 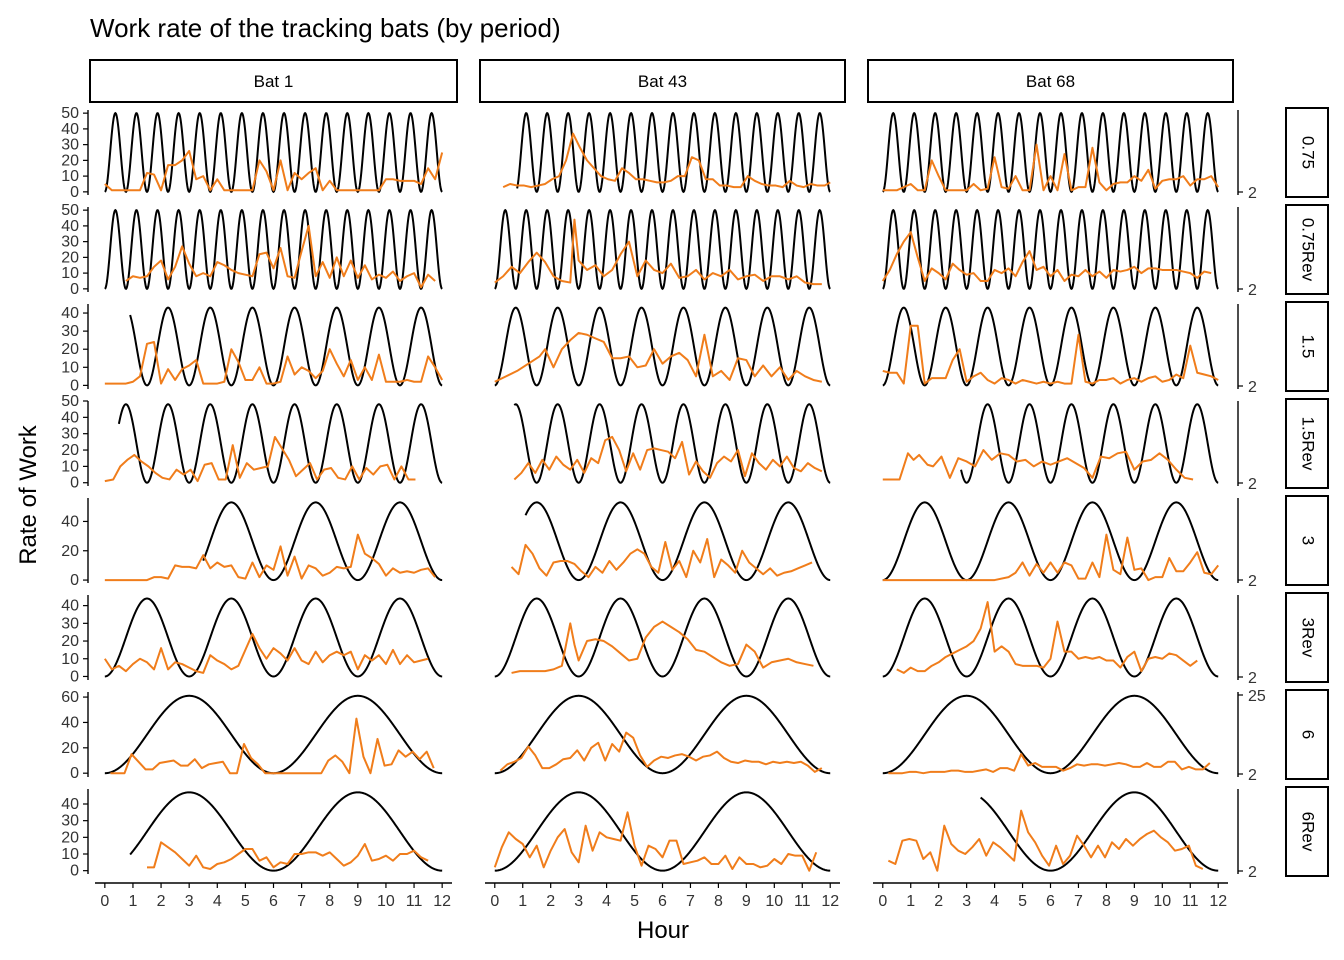 I want to click on column-strips: Bat 1 Bat 43 Bat 68, so click(x=661, y=81).